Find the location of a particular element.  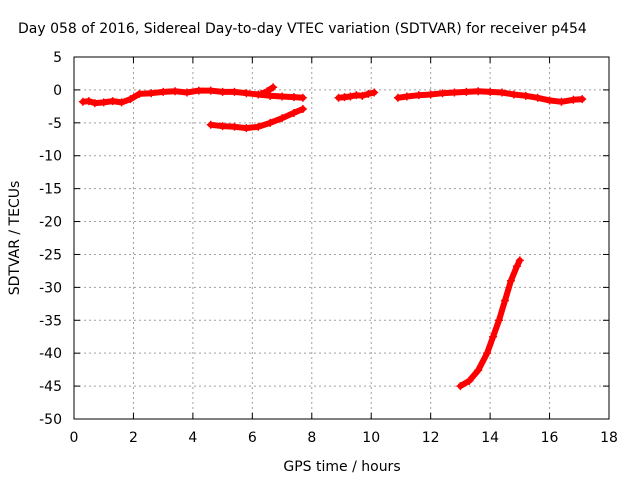

x-tick-label: 4 is located at coordinates (192, 438).